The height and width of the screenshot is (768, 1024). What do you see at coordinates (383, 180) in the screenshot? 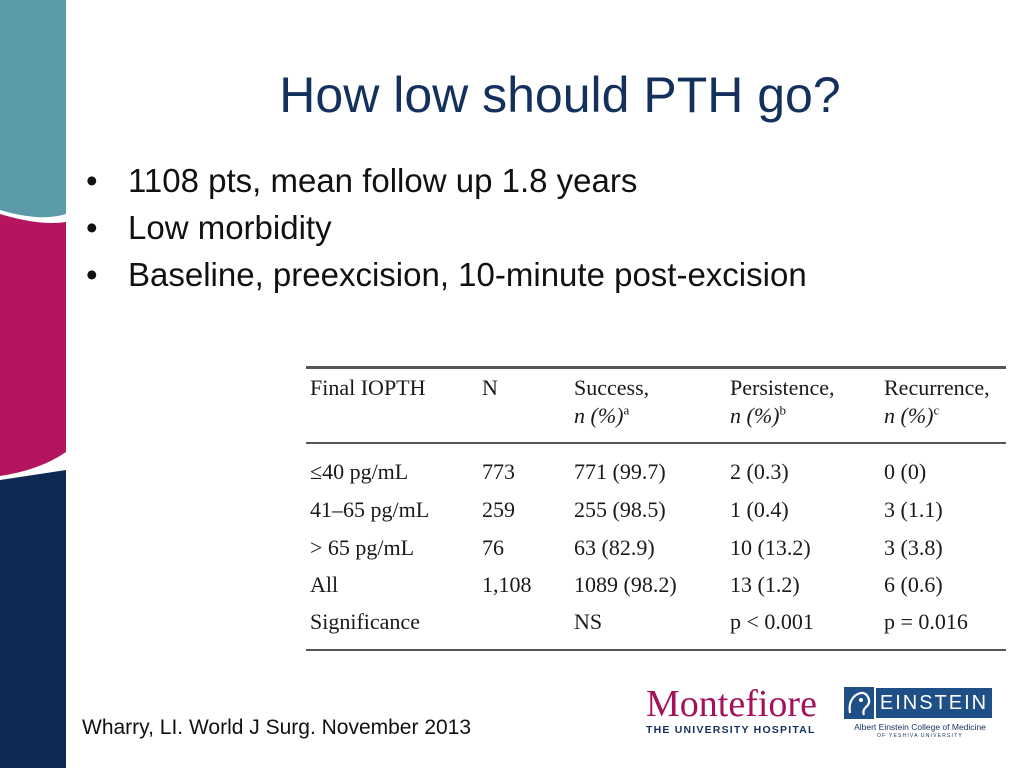
I see `bullet-text: 1108 pts, mean follow up 1.8 years` at bounding box center [383, 180].